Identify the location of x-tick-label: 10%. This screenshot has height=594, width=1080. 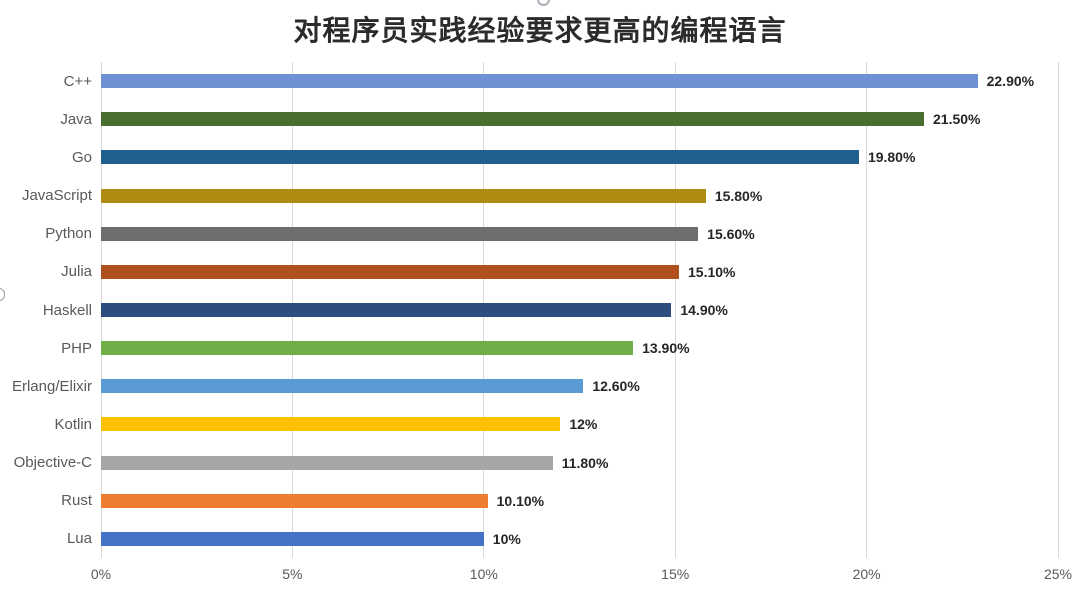
(483, 574).